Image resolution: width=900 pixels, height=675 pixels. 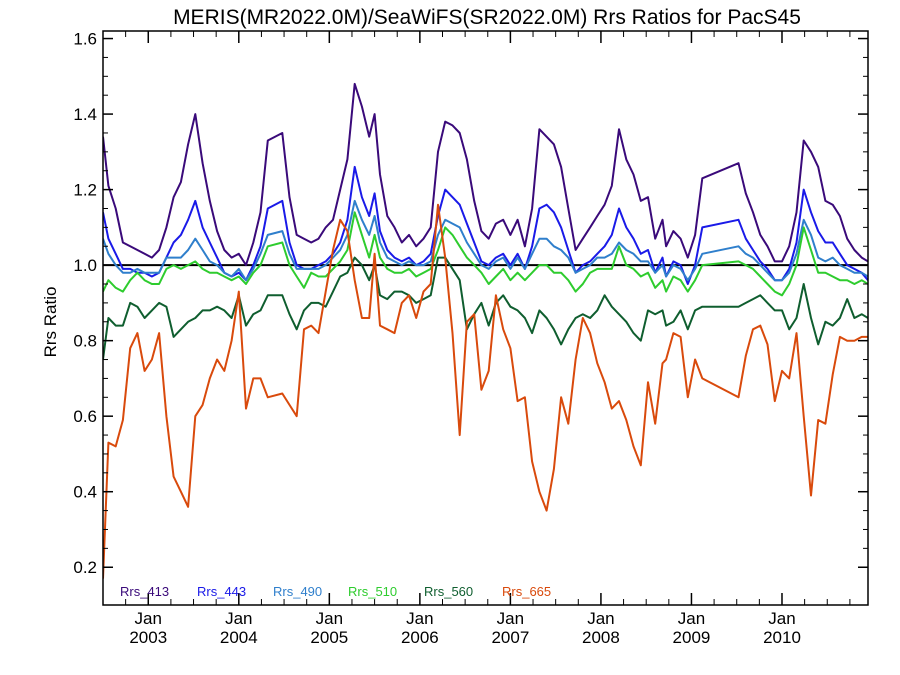 What do you see at coordinates (692, 637) in the screenshot?
I see `x-tick-year-label: 2009` at bounding box center [692, 637].